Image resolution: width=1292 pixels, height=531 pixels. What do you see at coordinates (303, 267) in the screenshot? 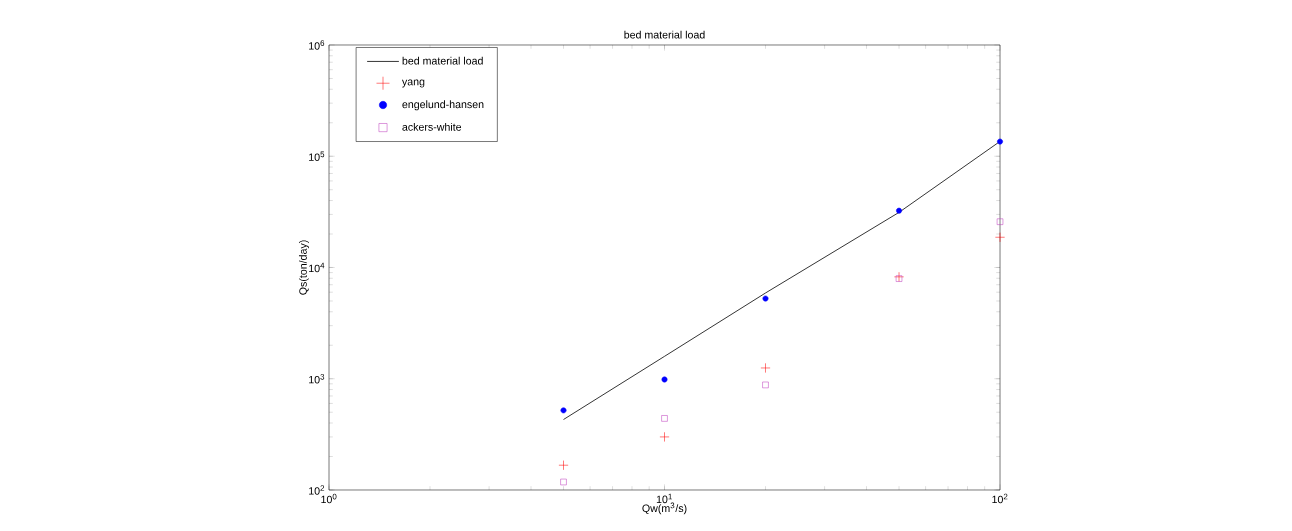
I see `y-axis-title: Qs(ton/day)` at bounding box center [303, 267].